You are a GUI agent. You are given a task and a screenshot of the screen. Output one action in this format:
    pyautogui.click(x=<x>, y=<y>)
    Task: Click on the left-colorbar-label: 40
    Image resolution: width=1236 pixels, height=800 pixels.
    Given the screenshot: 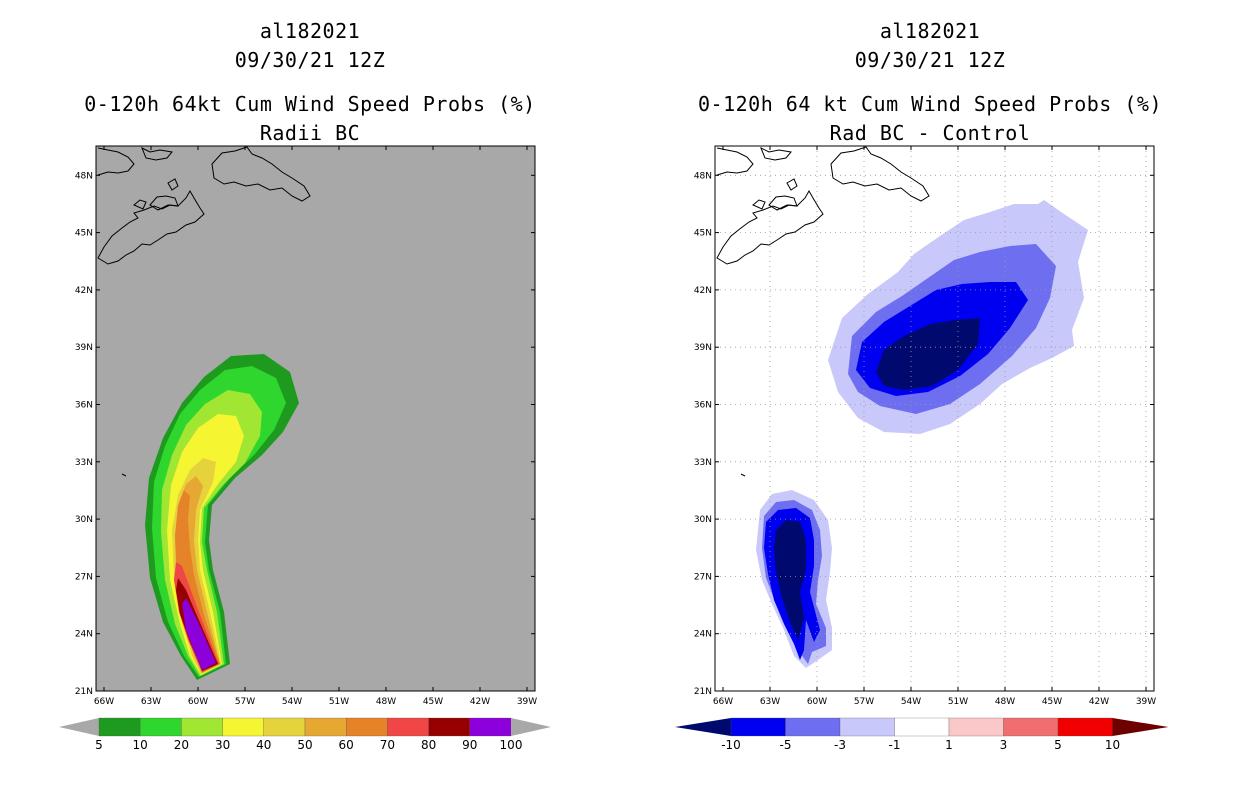 What is the action you would take?
    pyautogui.click(x=263, y=745)
    